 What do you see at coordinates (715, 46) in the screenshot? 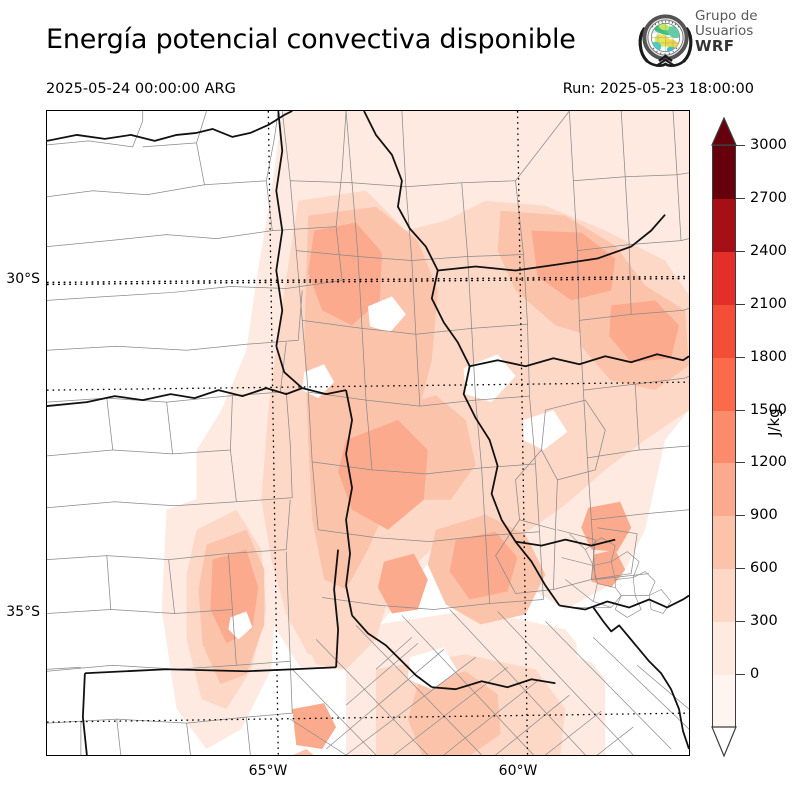
I see `logo-line-3: WRF` at bounding box center [715, 46].